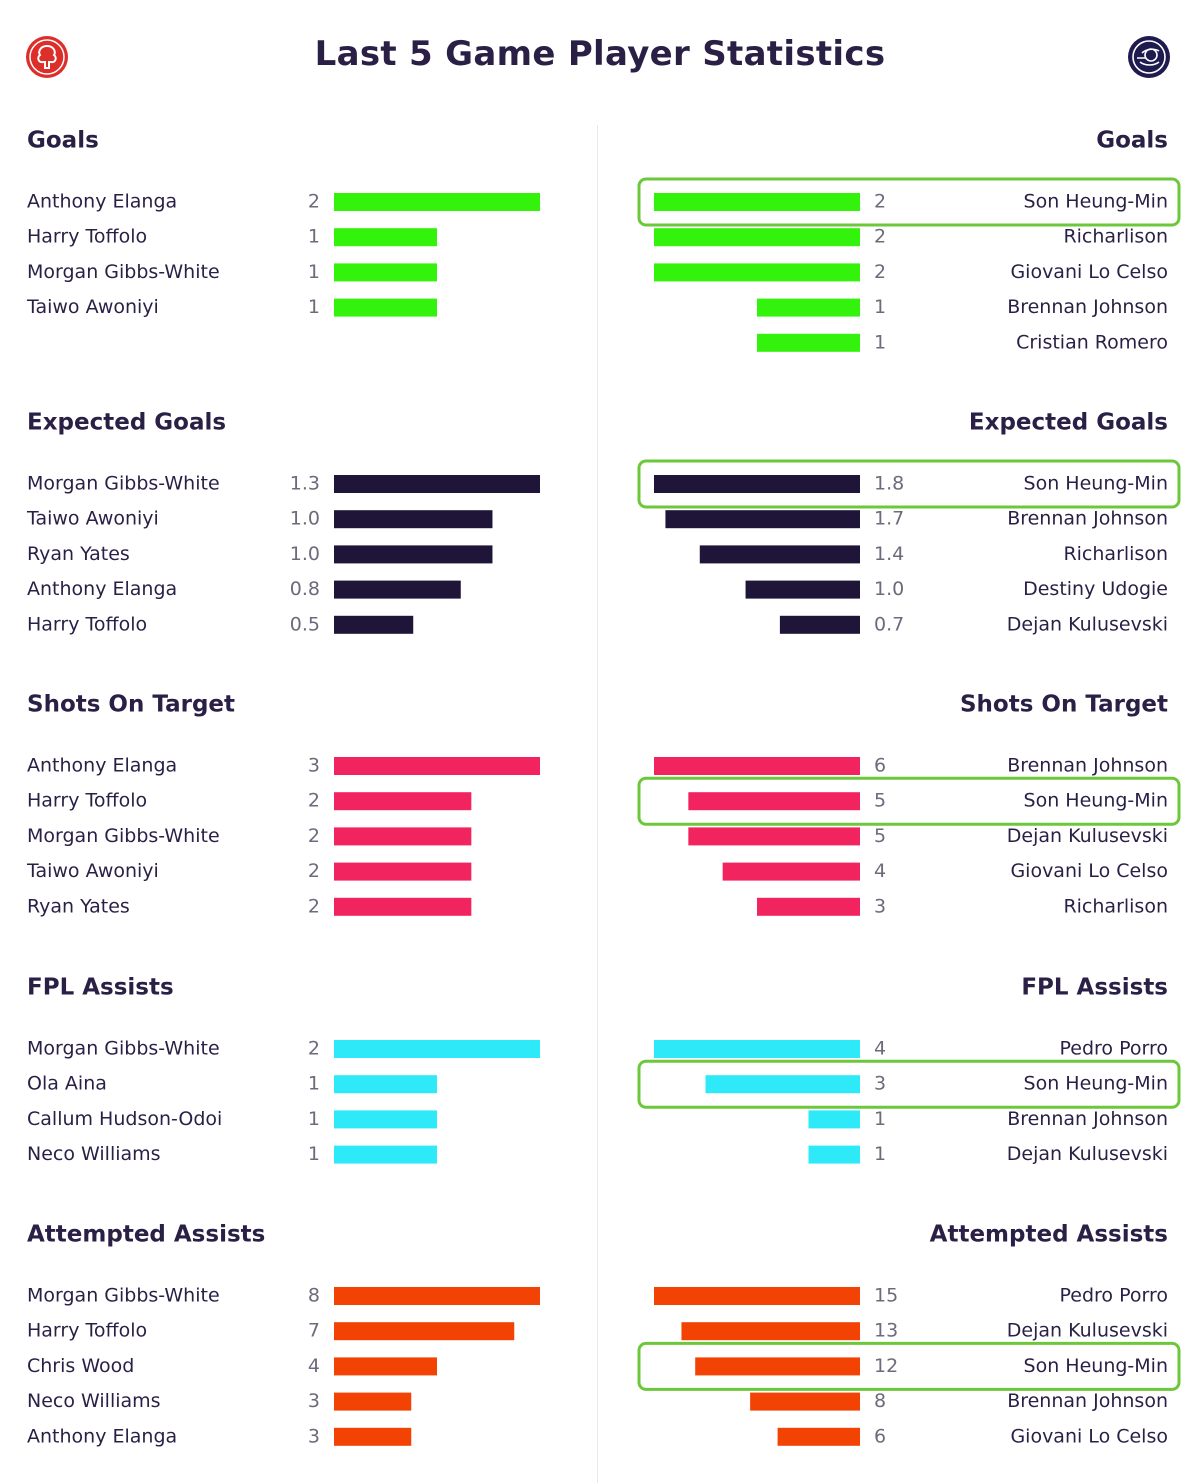 The image size is (1200, 1483). I want to click on chart-title-left: Expected Goals, so click(126, 423).